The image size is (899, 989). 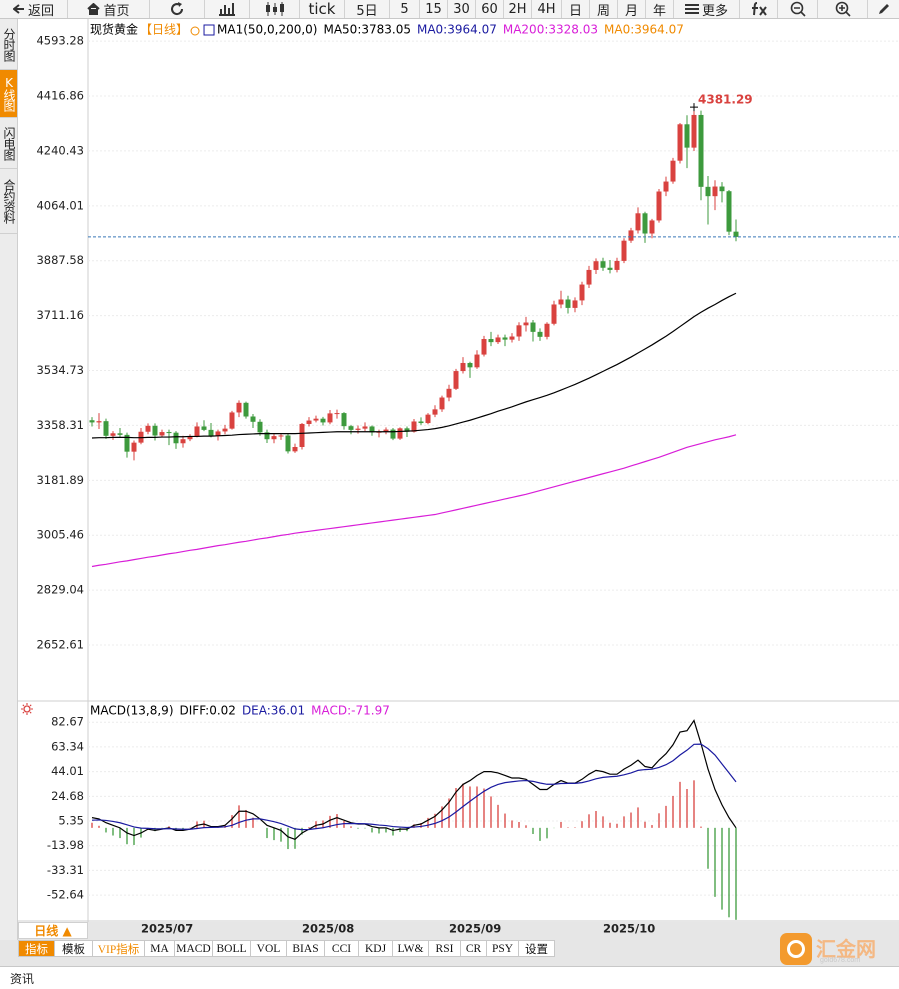 What do you see at coordinates (60, 480) in the screenshot?
I see `y-tick-label: 3181.89` at bounding box center [60, 480].